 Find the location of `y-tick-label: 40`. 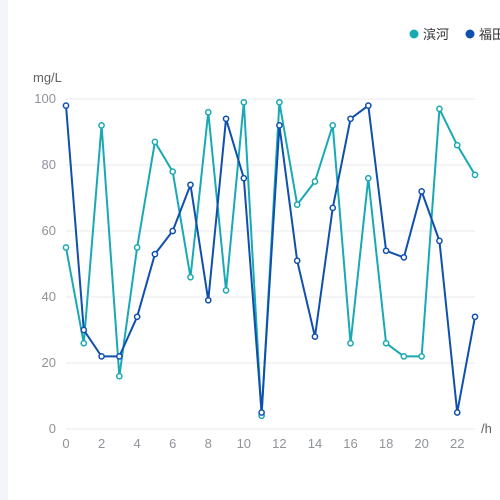

y-tick-label: 40 is located at coordinates (49, 296).